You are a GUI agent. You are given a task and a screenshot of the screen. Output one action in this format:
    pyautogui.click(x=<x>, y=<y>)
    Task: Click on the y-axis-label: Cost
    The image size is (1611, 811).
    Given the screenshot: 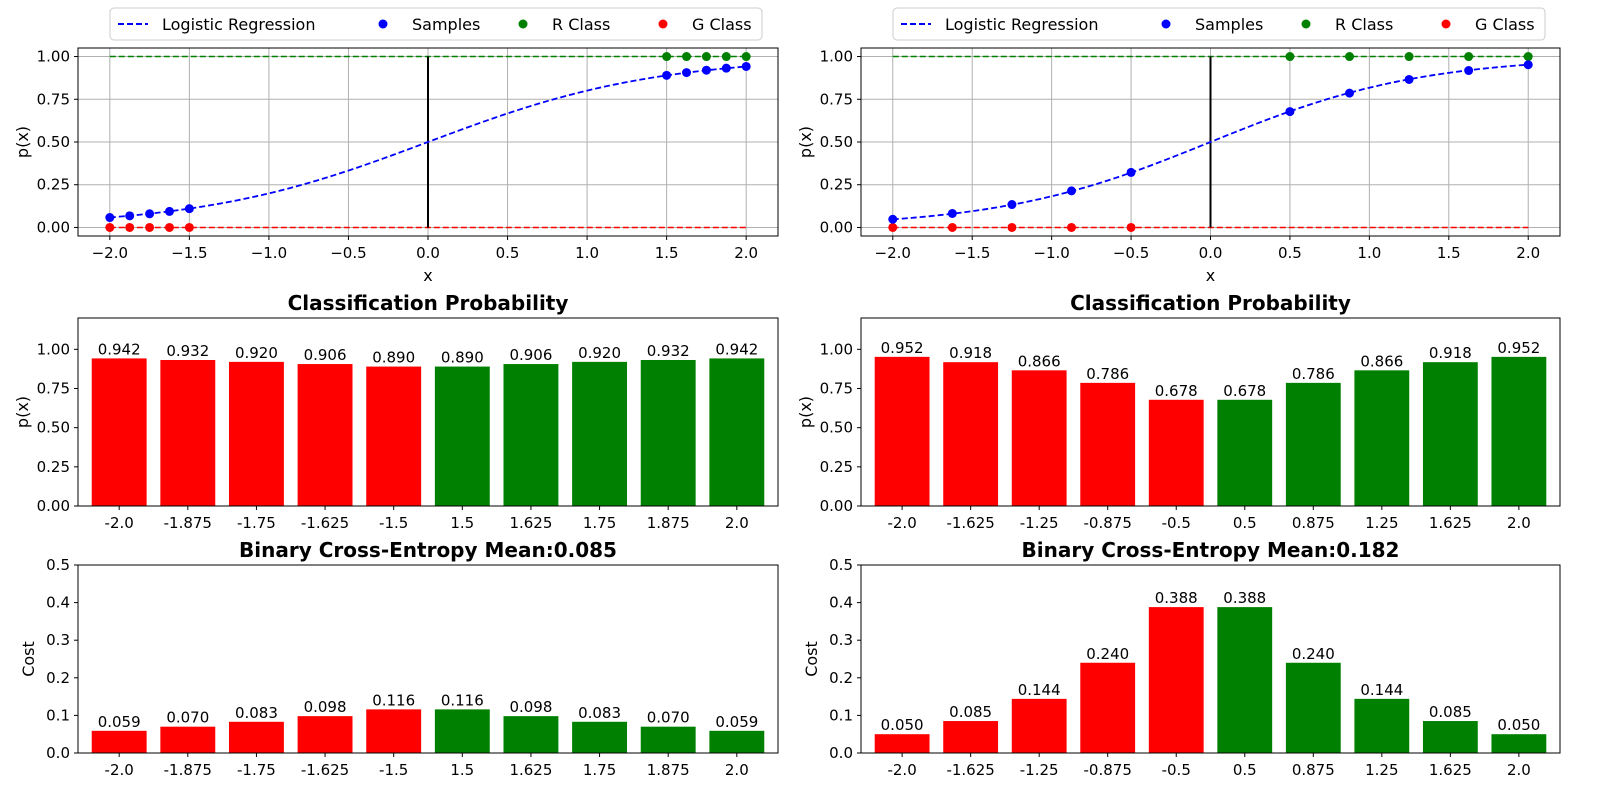 What is the action you would take?
    pyautogui.click(x=28, y=659)
    